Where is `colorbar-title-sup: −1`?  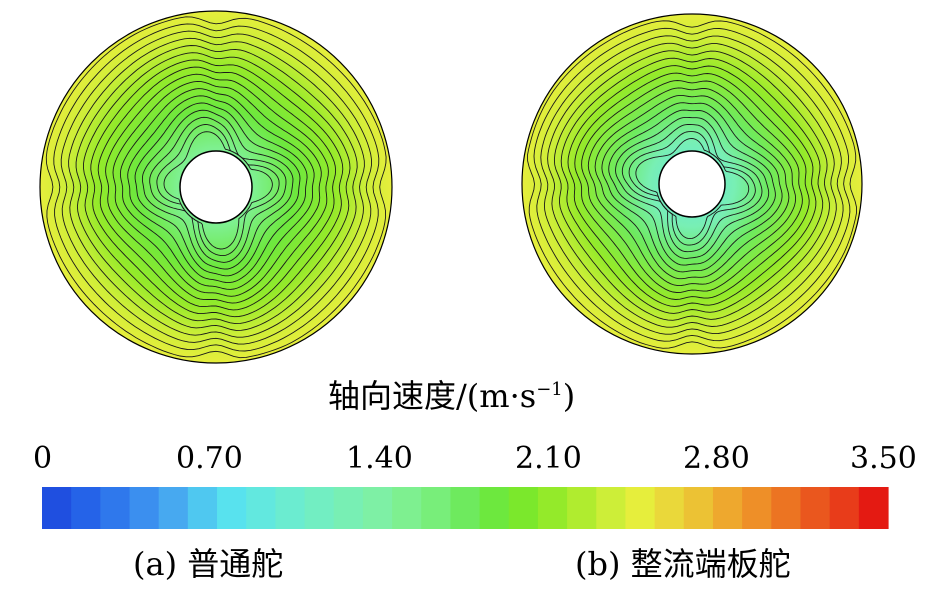
colorbar-title-sup: −1 is located at coordinates (549, 389).